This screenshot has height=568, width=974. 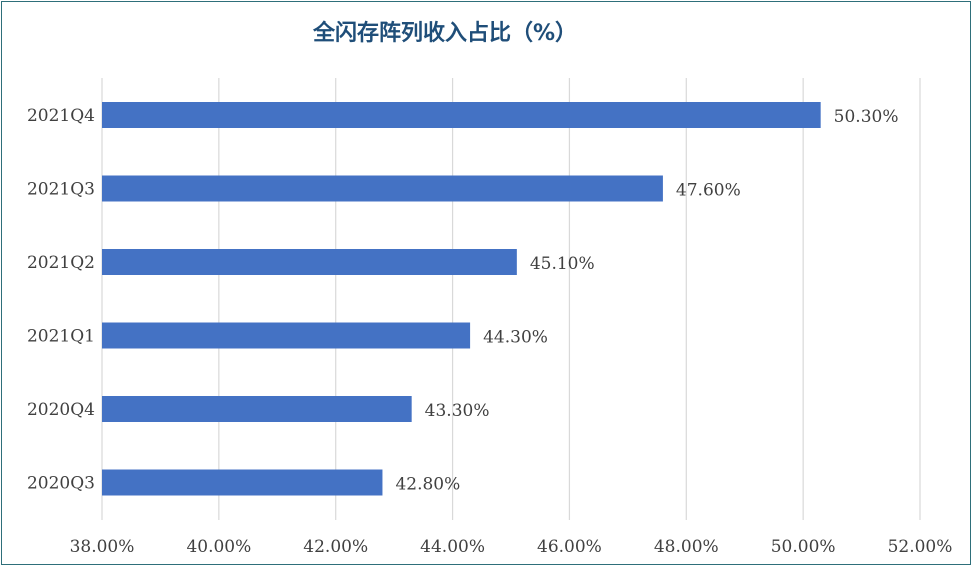 I want to click on data-label: 42.80%, so click(x=427, y=485).